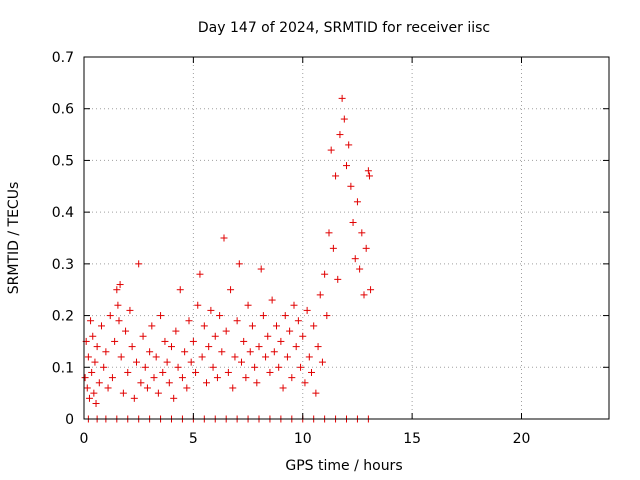 Image resolution: width=640 pixels, height=480 pixels. I want to click on x-axis-label: GPS time / hours, so click(343, 466).